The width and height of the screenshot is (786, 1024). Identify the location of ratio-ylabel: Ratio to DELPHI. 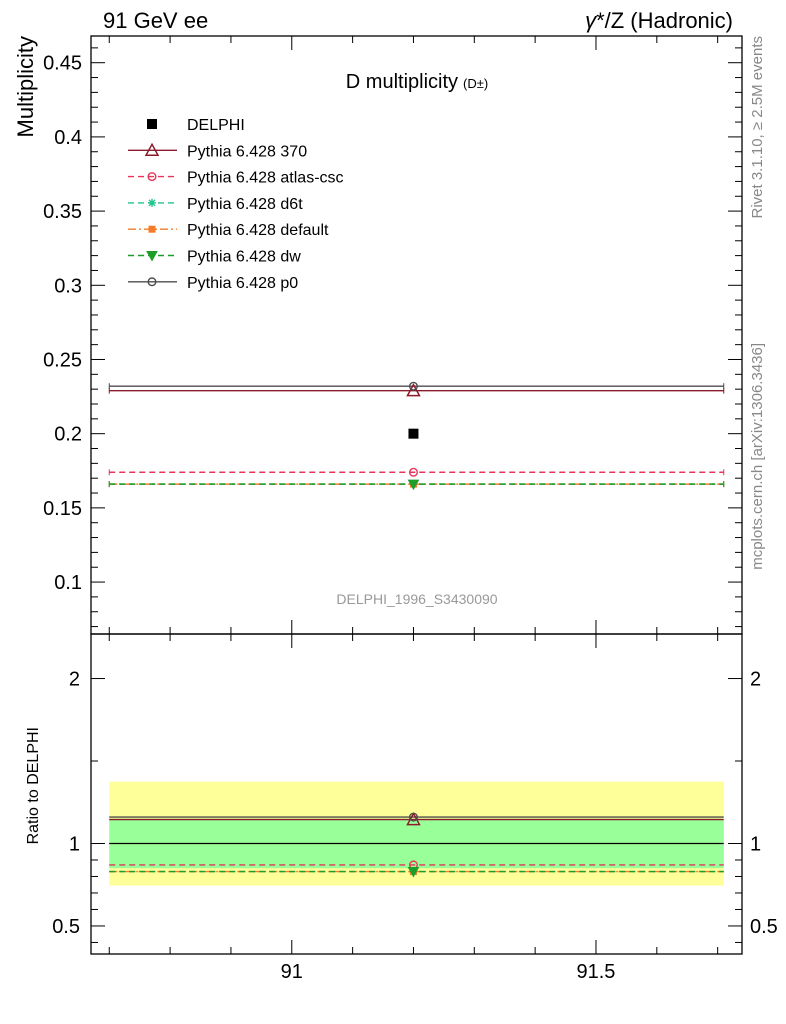
(33, 785).